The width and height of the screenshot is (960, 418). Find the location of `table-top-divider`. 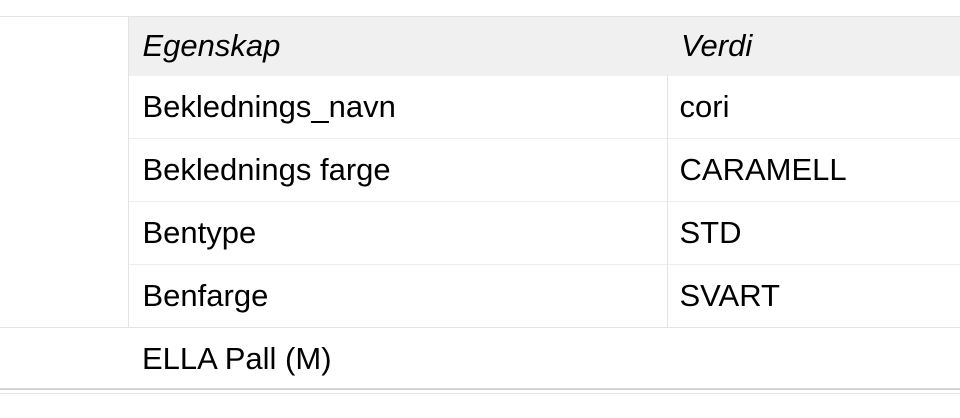

table-top-divider is located at coordinates (480, 16).